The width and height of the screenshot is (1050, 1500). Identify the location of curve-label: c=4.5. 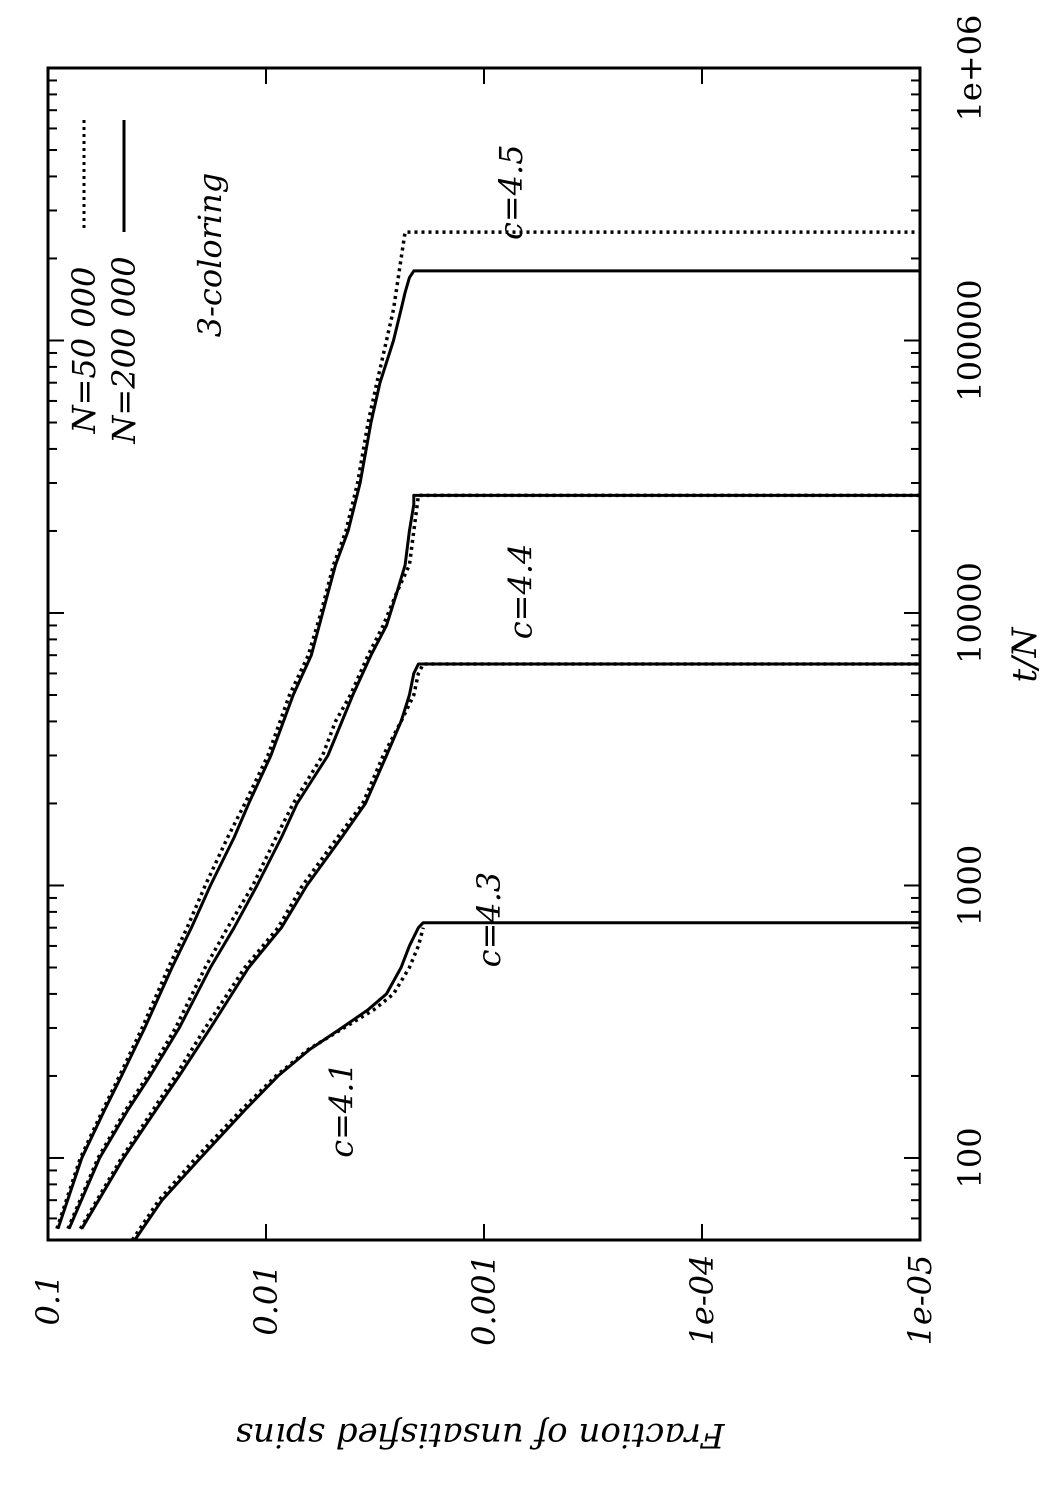
(511, 192).